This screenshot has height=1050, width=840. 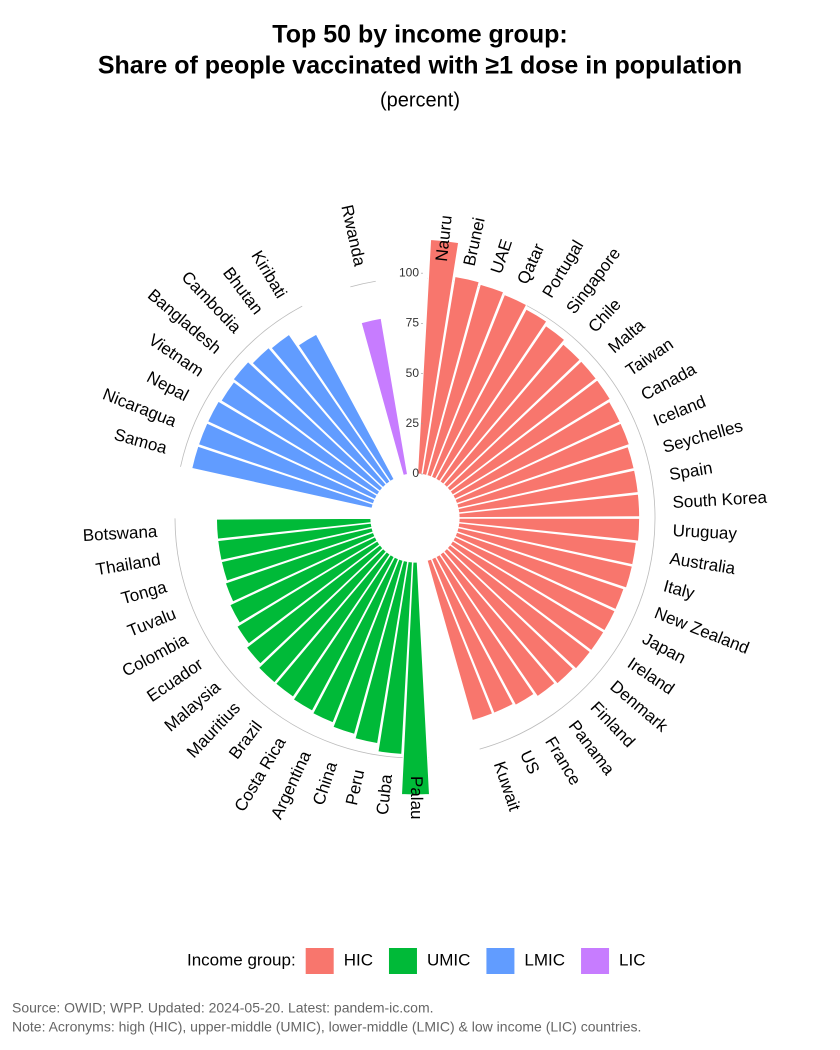 I want to click on legend-label: LMIC, so click(x=544, y=959).